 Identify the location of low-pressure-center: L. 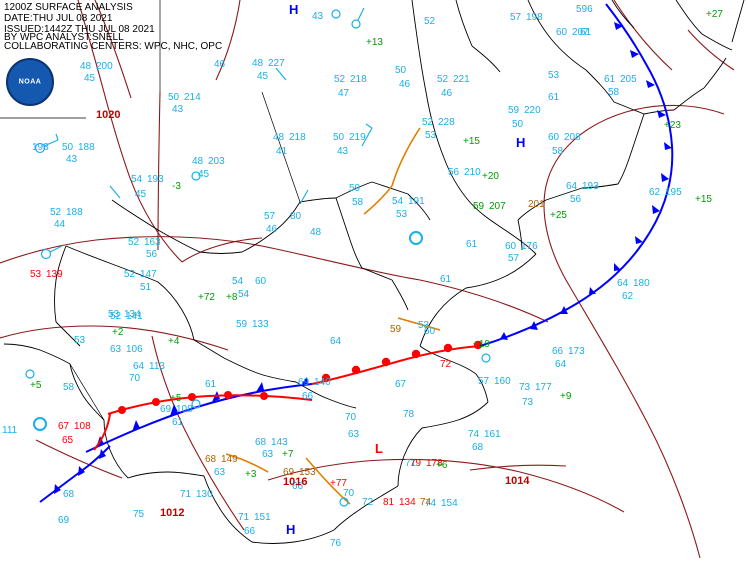
(379, 448).